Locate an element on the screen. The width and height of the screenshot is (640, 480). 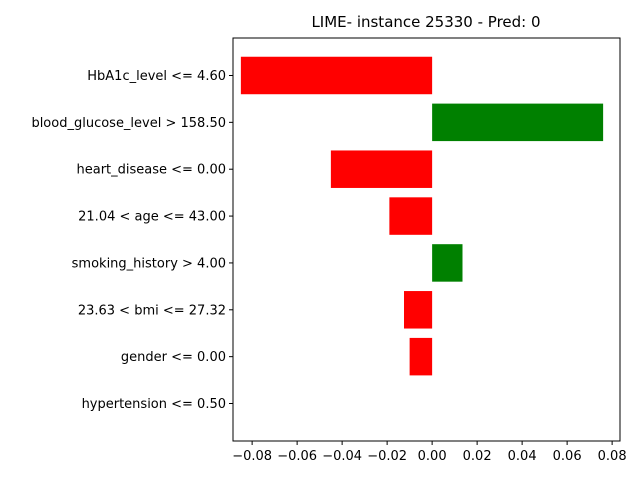
y-tick-label: 23.63 < bmi <= 27.32 is located at coordinates (152, 310).